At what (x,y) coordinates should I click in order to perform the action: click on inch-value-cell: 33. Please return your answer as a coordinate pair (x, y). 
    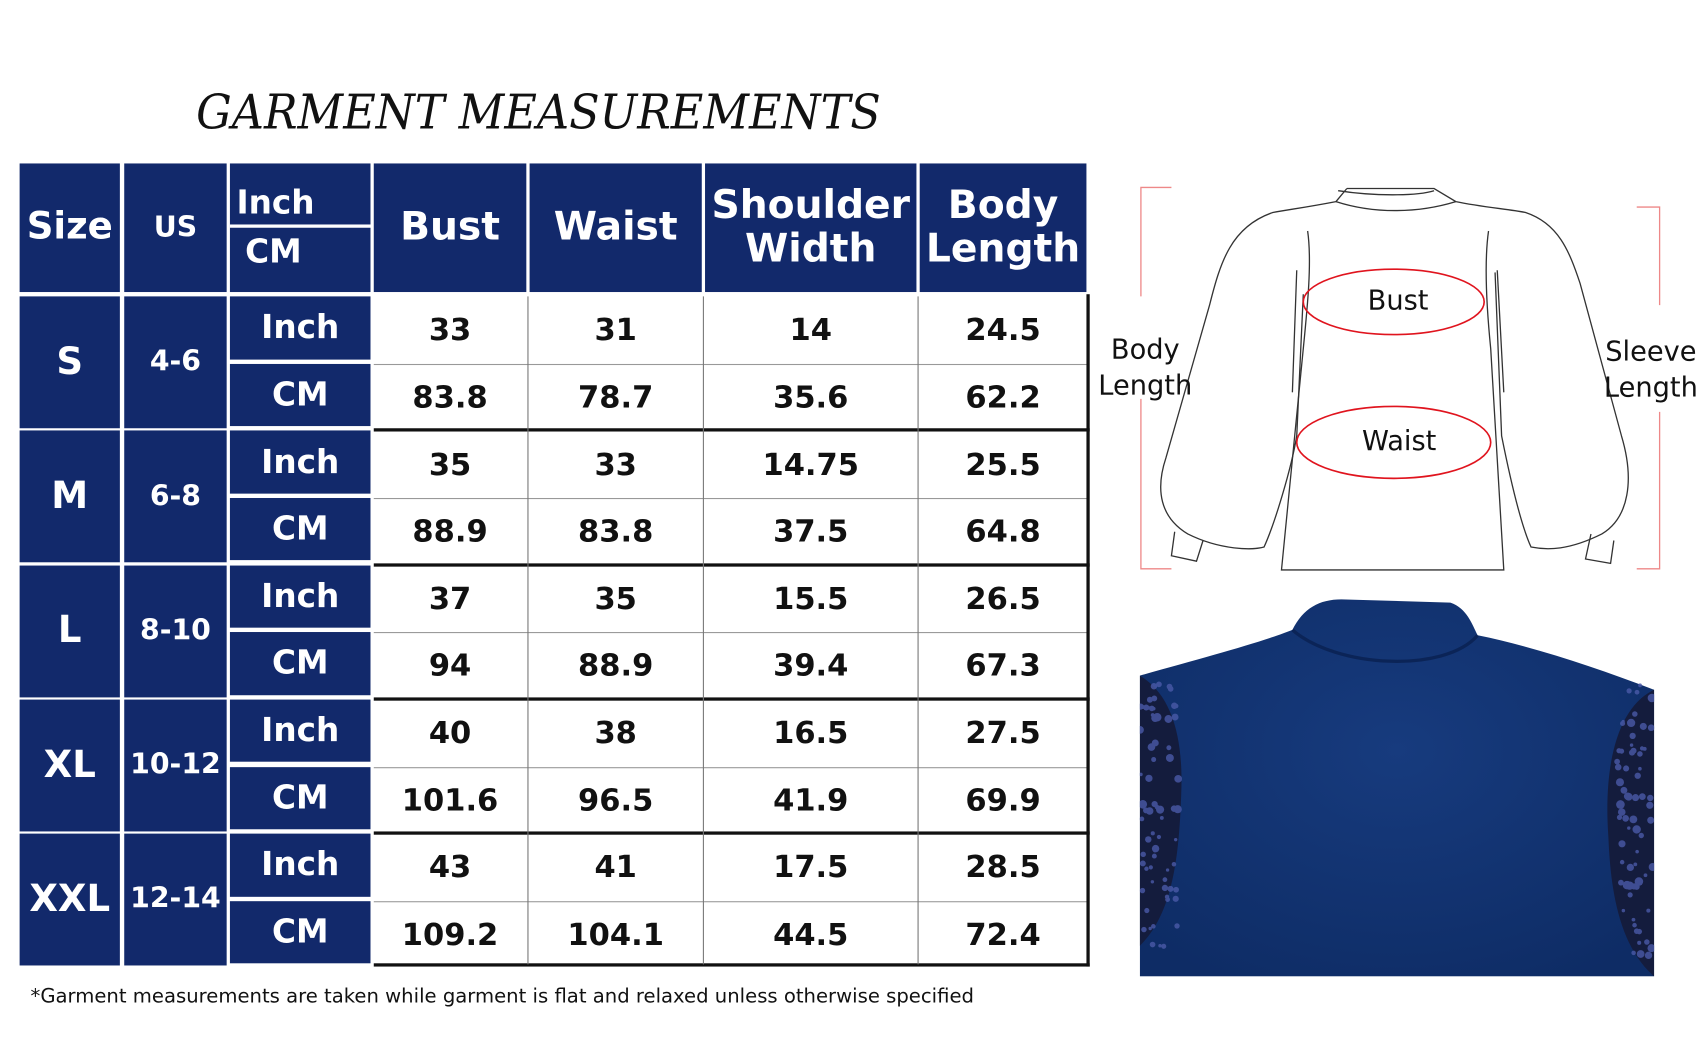
    Looking at the image, I should click on (450, 329).